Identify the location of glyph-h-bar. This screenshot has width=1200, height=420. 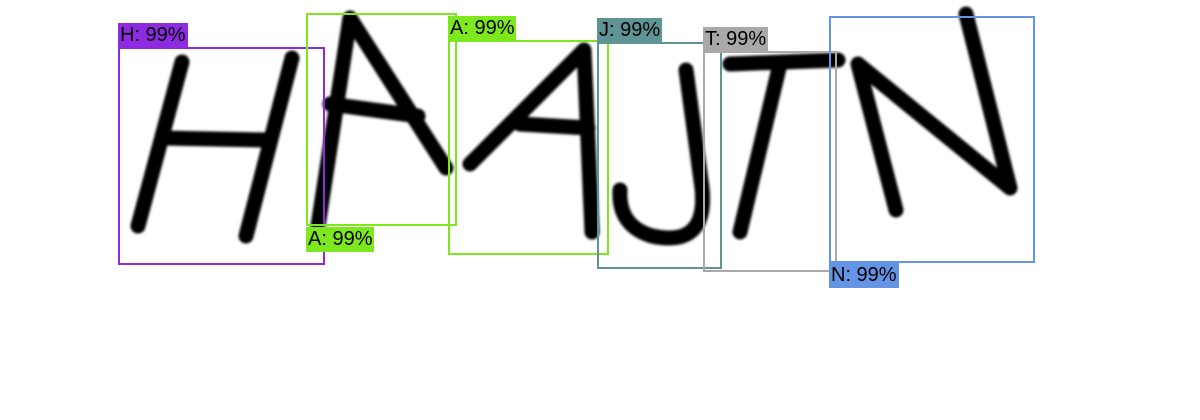
(214, 139).